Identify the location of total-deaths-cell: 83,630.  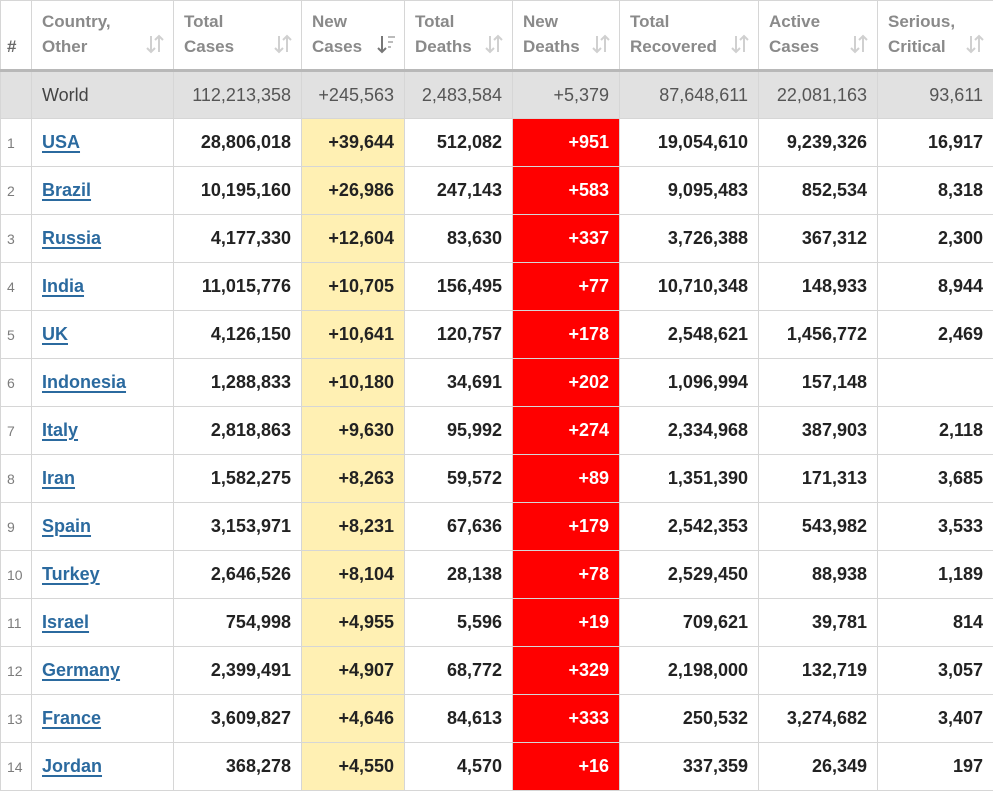
(459, 239).